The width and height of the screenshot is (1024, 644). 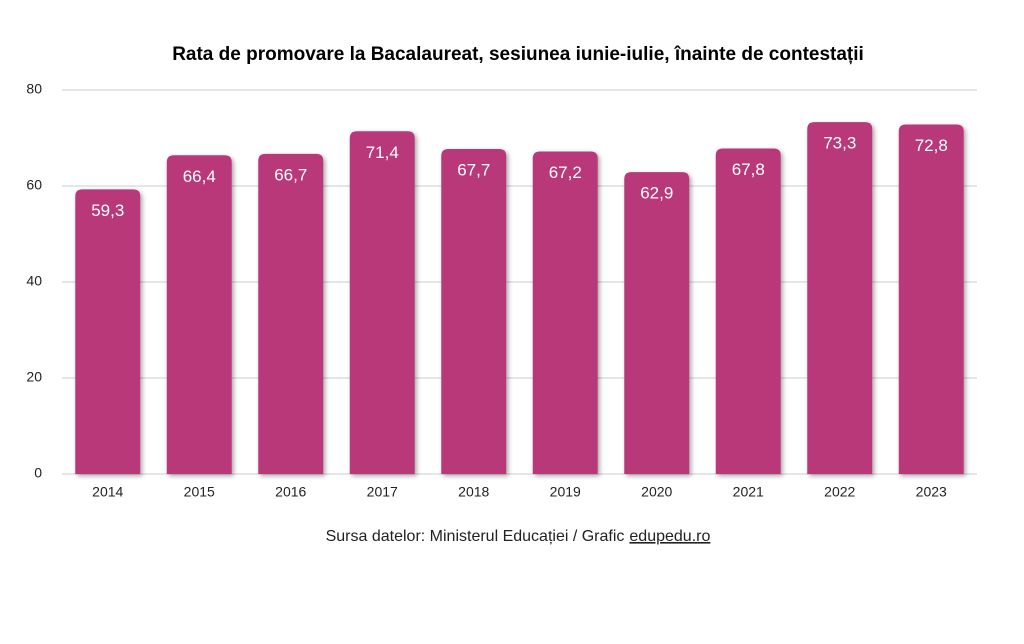 What do you see at coordinates (290, 492) in the screenshot?
I see `x-tick-label: 2016` at bounding box center [290, 492].